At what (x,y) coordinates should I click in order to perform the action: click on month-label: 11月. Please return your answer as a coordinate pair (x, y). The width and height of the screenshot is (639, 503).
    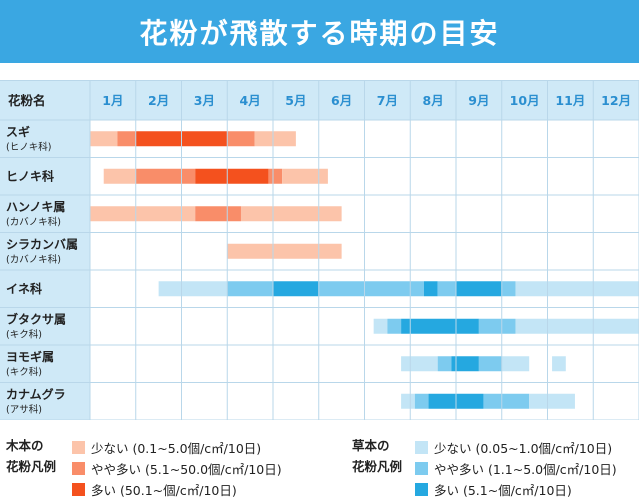
    Looking at the image, I should click on (570, 100).